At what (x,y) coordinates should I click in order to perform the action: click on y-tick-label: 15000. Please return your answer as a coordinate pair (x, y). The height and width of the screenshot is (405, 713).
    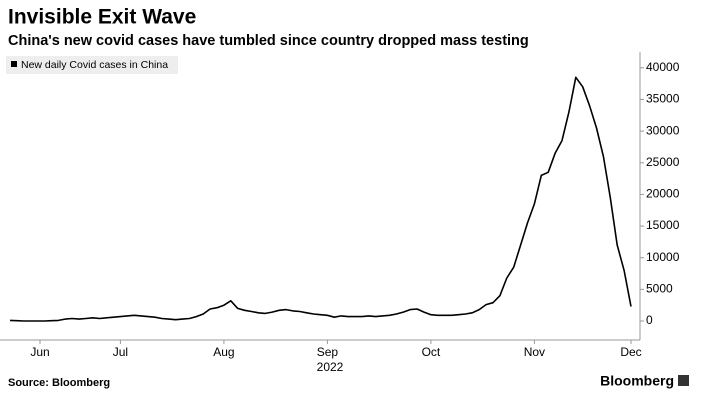
    Looking at the image, I should click on (663, 225).